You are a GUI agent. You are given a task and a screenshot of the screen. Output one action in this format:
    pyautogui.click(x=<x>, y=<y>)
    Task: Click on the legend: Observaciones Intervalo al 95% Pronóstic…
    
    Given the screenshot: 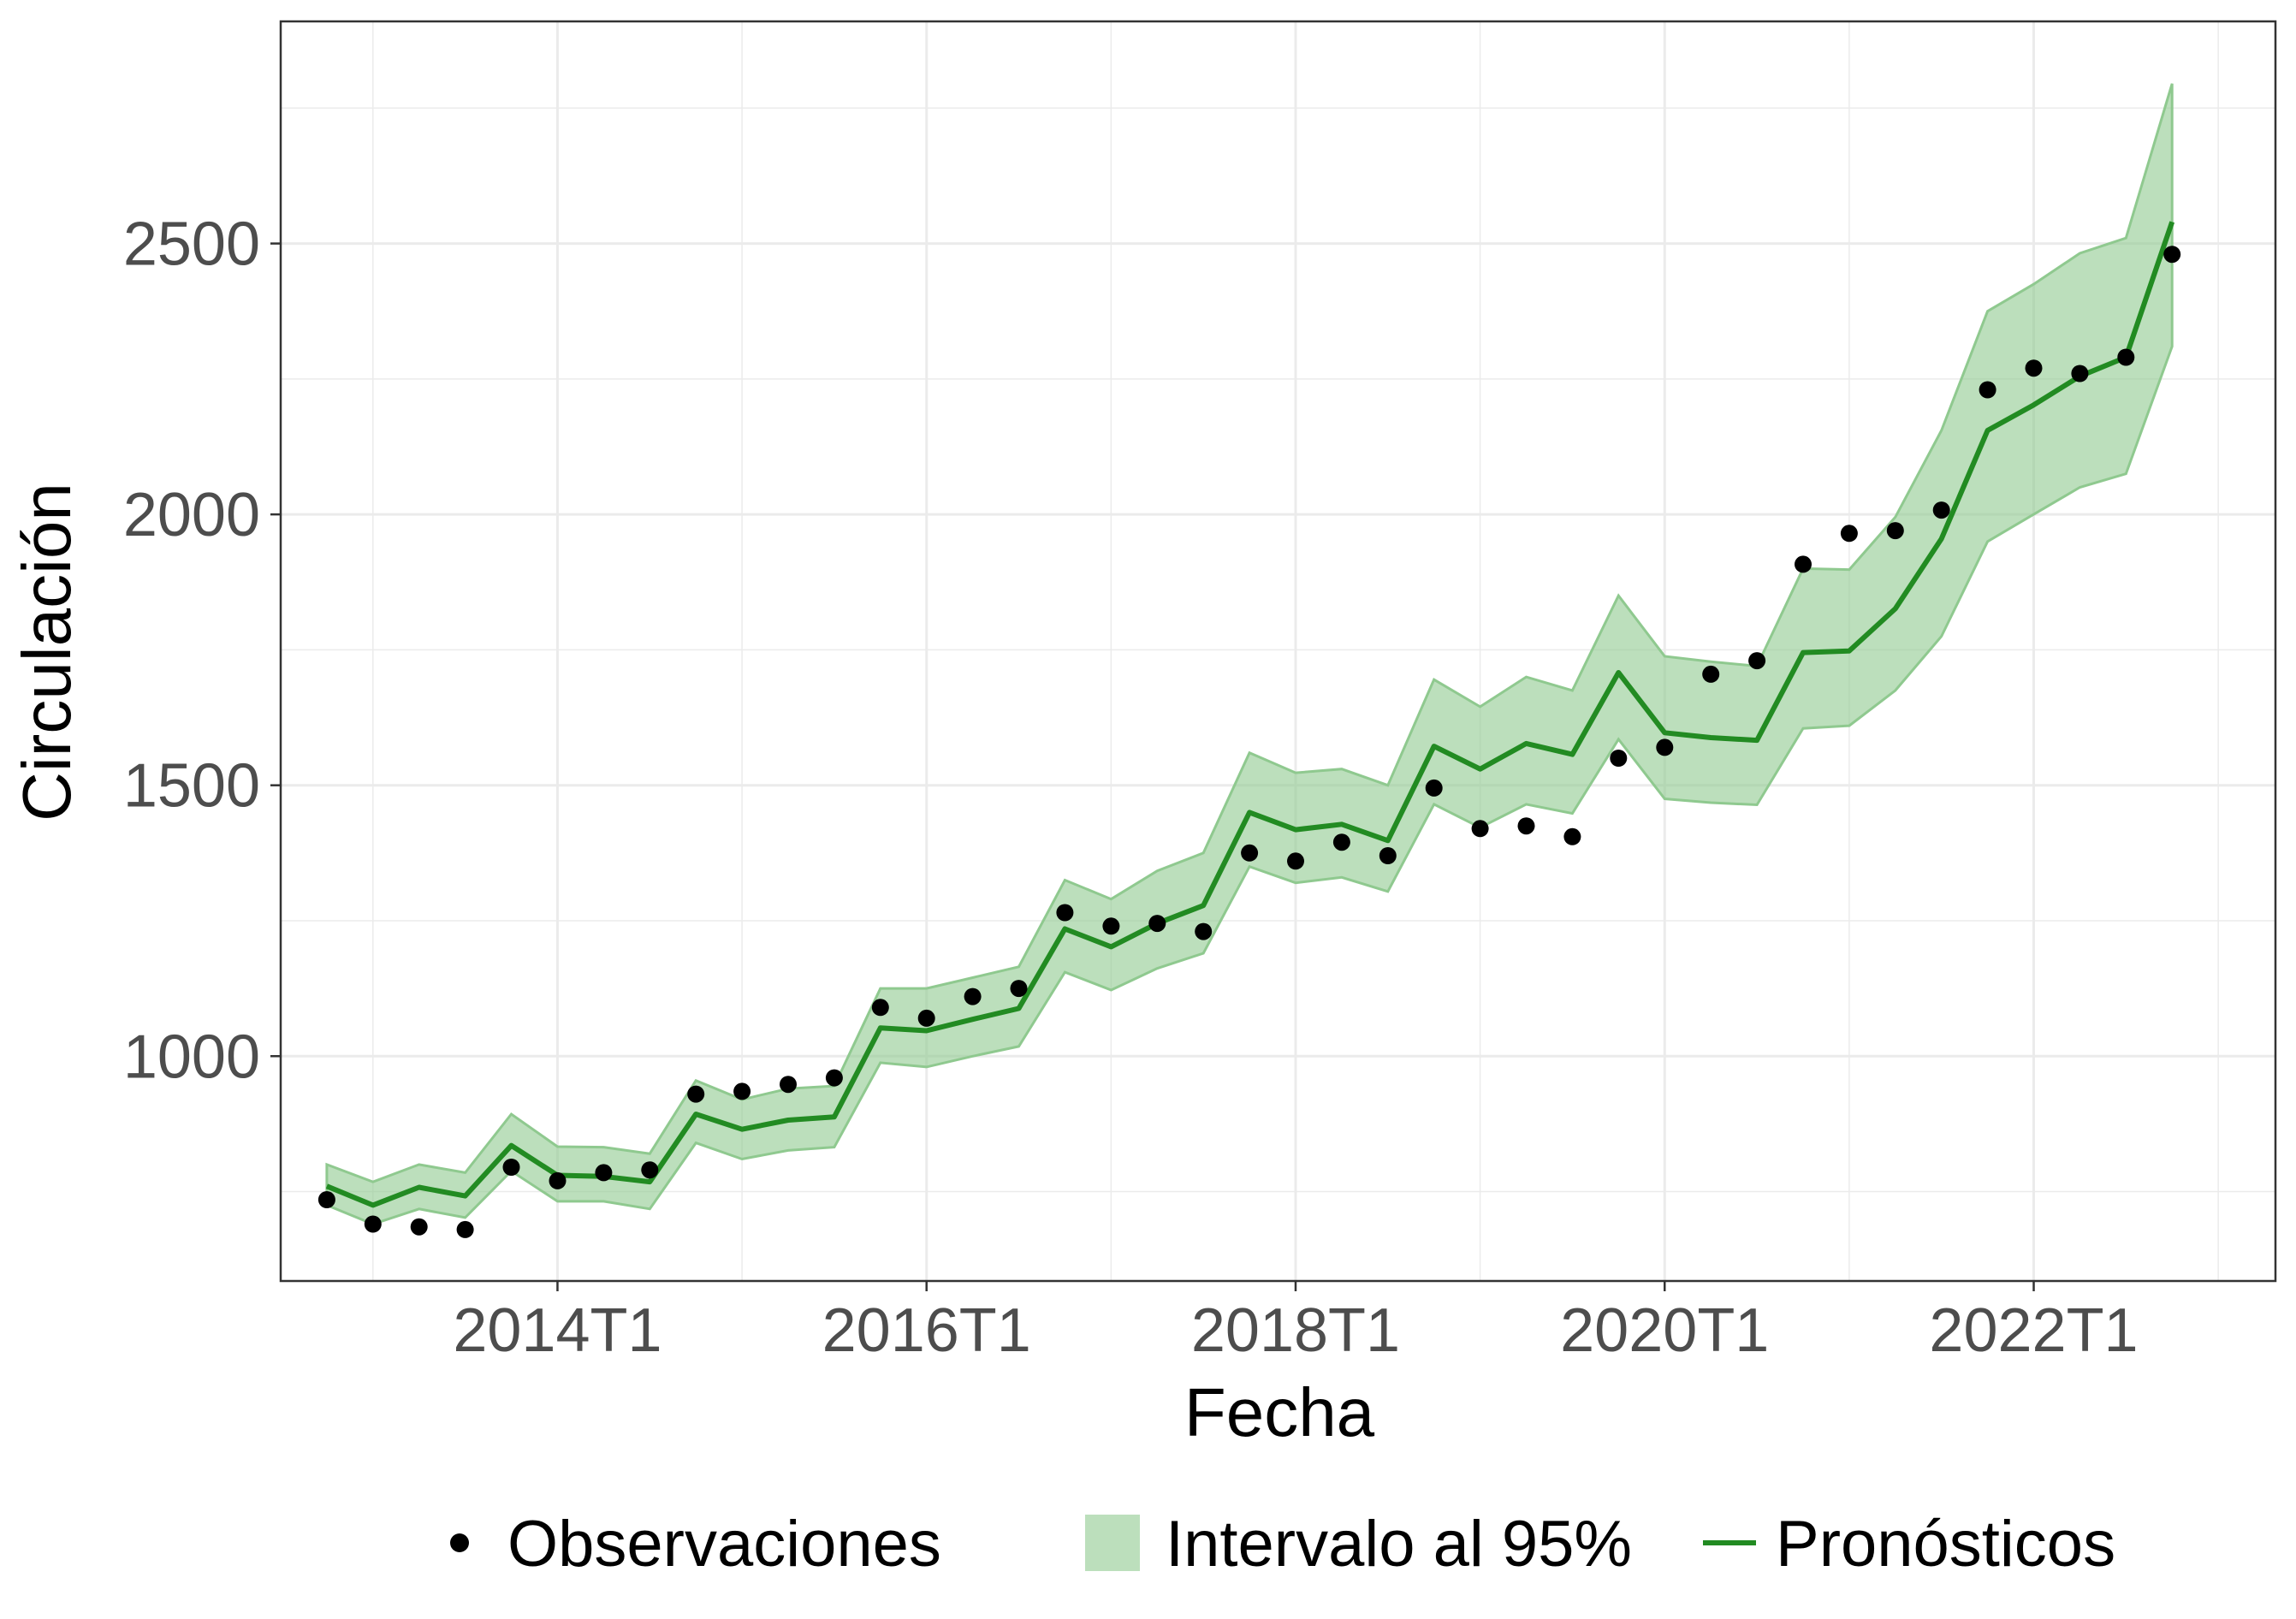 What is the action you would take?
    pyautogui.click(x=1283, y=1544)
    